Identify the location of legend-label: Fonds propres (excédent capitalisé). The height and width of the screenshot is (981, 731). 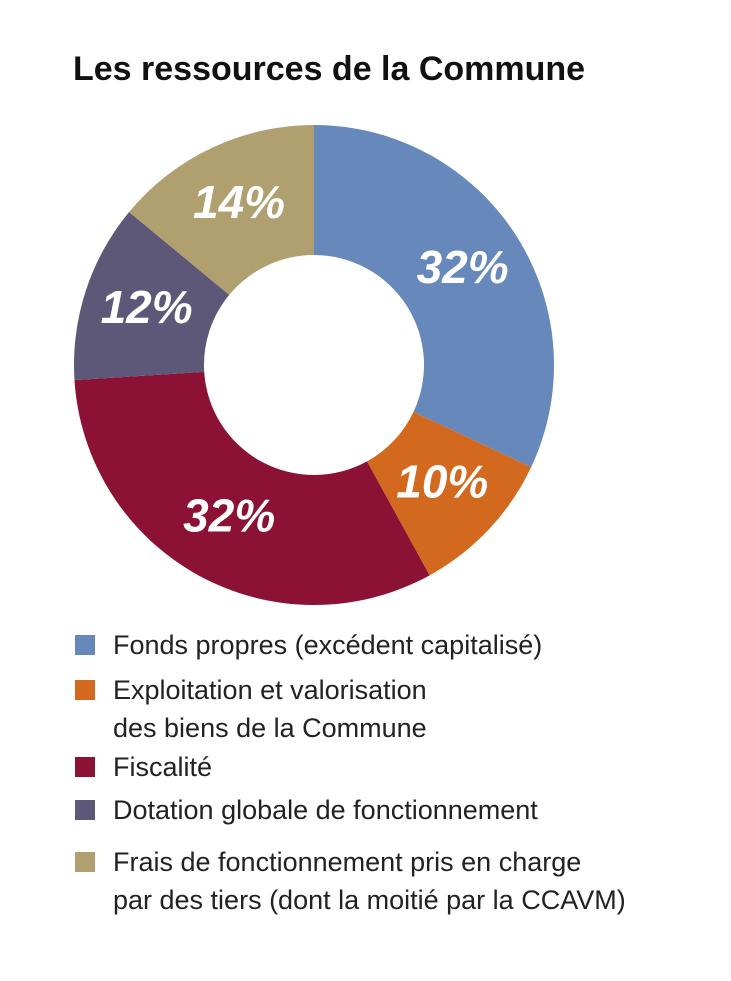
(328, 645).